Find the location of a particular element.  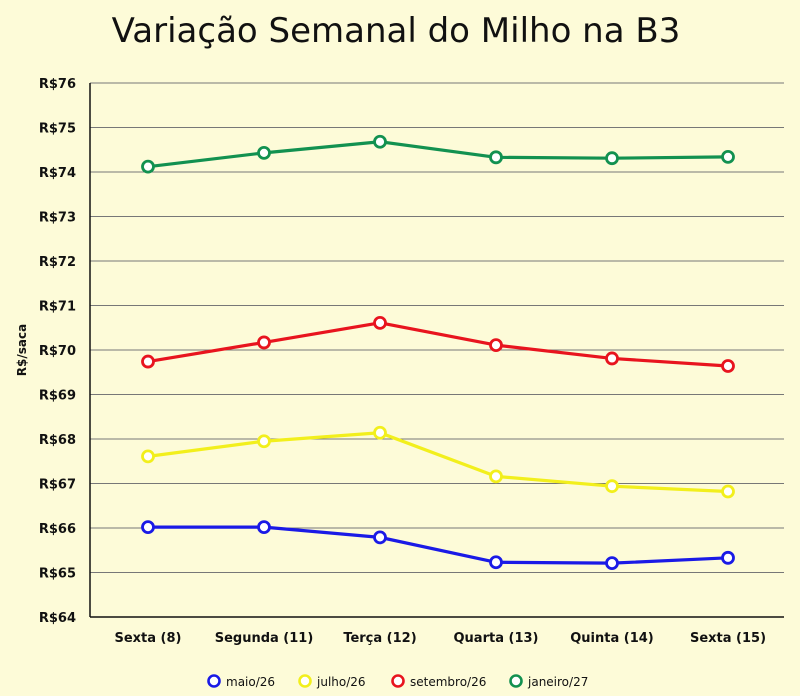

legend-label: maio/26 is located at coordinates (250, 682).